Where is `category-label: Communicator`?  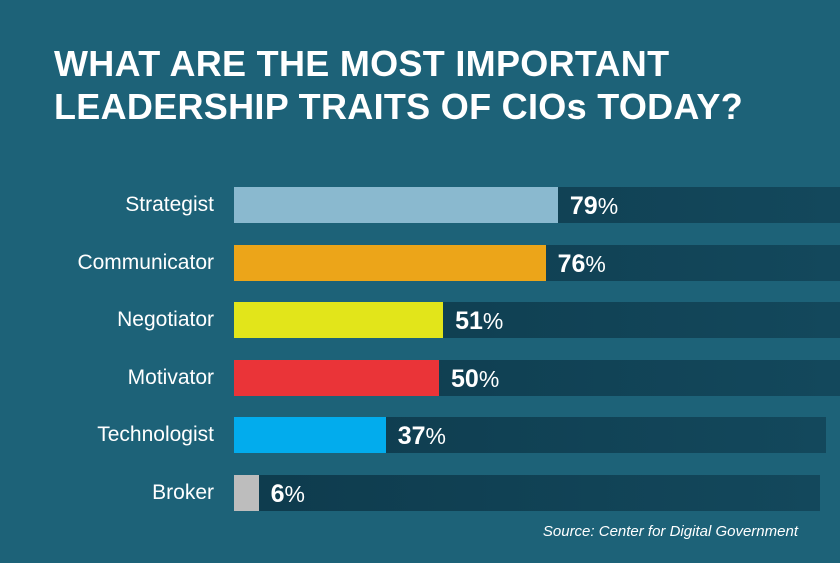 category-label: Communicator is located at coordinates (145, 262).